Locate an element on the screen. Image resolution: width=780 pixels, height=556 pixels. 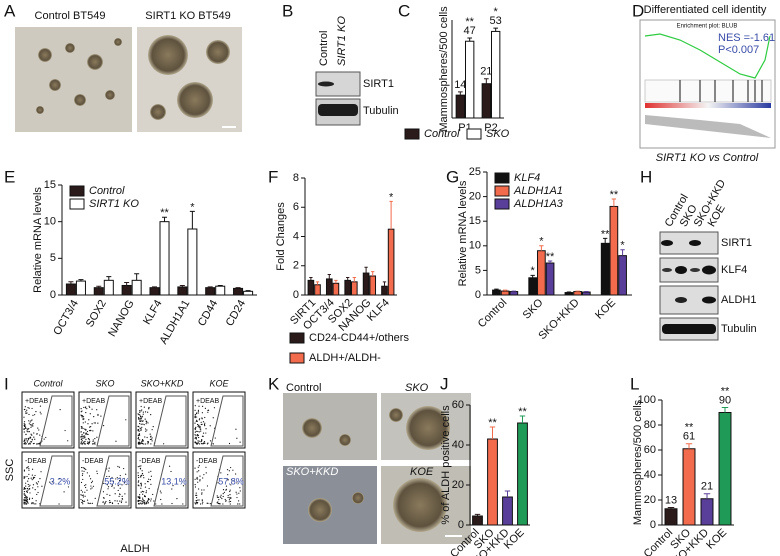
band-label: SIRT1 is located at coordinates (378, 84).